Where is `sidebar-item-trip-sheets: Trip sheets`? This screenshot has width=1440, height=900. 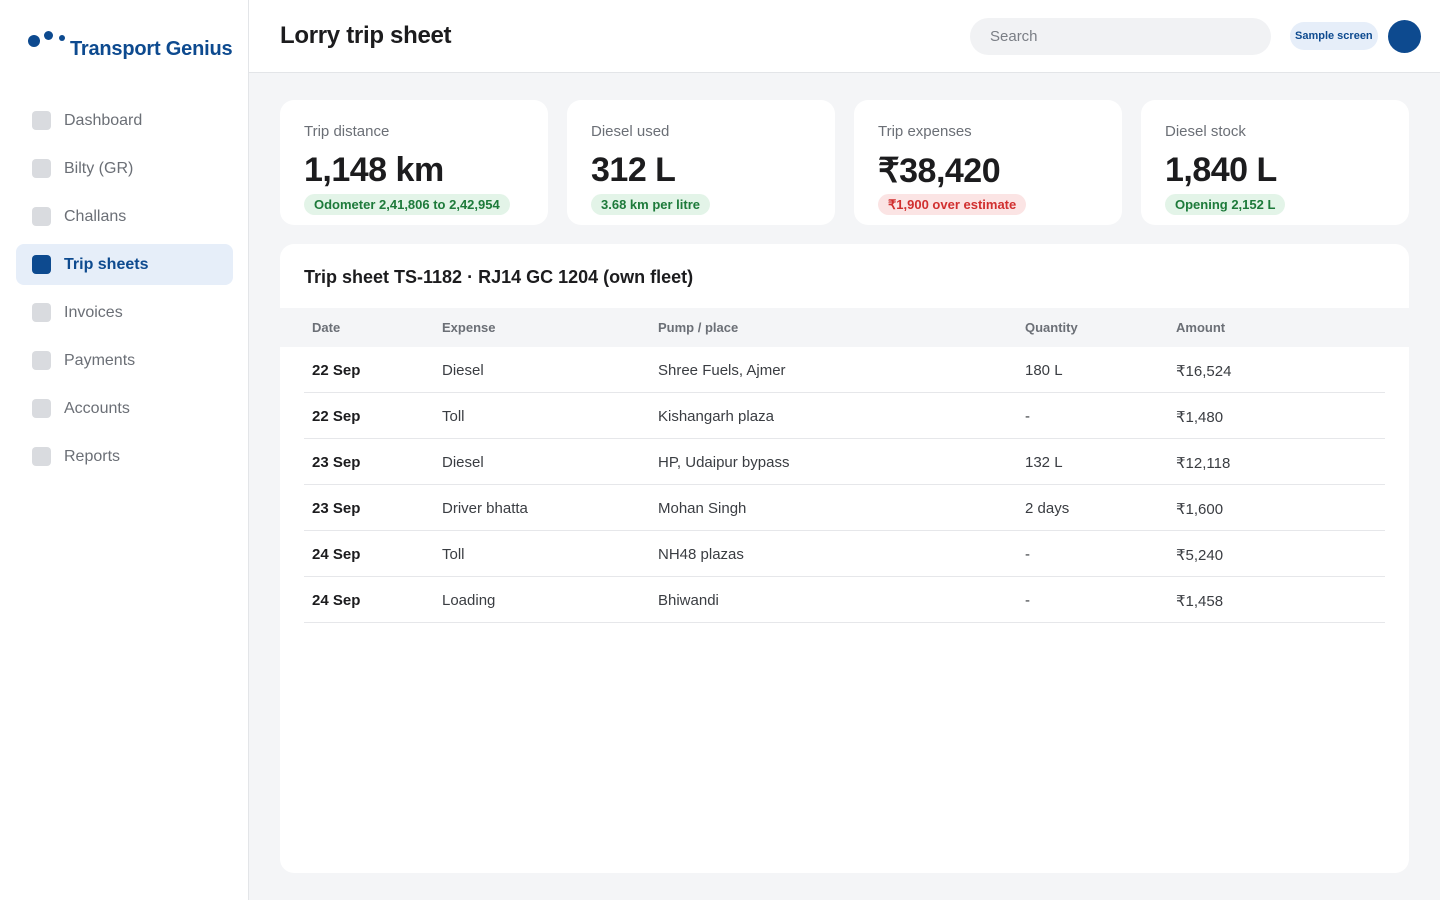 sidebar-item-trip-sheets: Trip sheets is located at coordinates (124, 264).